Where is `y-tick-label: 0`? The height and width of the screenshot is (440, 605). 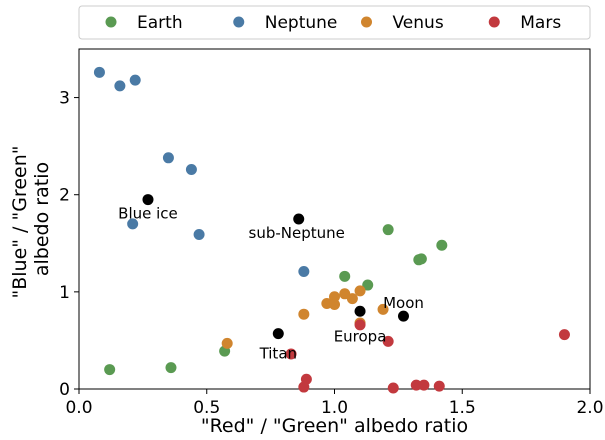
y-tick-label: 0 is located at coordinates (64, 390).